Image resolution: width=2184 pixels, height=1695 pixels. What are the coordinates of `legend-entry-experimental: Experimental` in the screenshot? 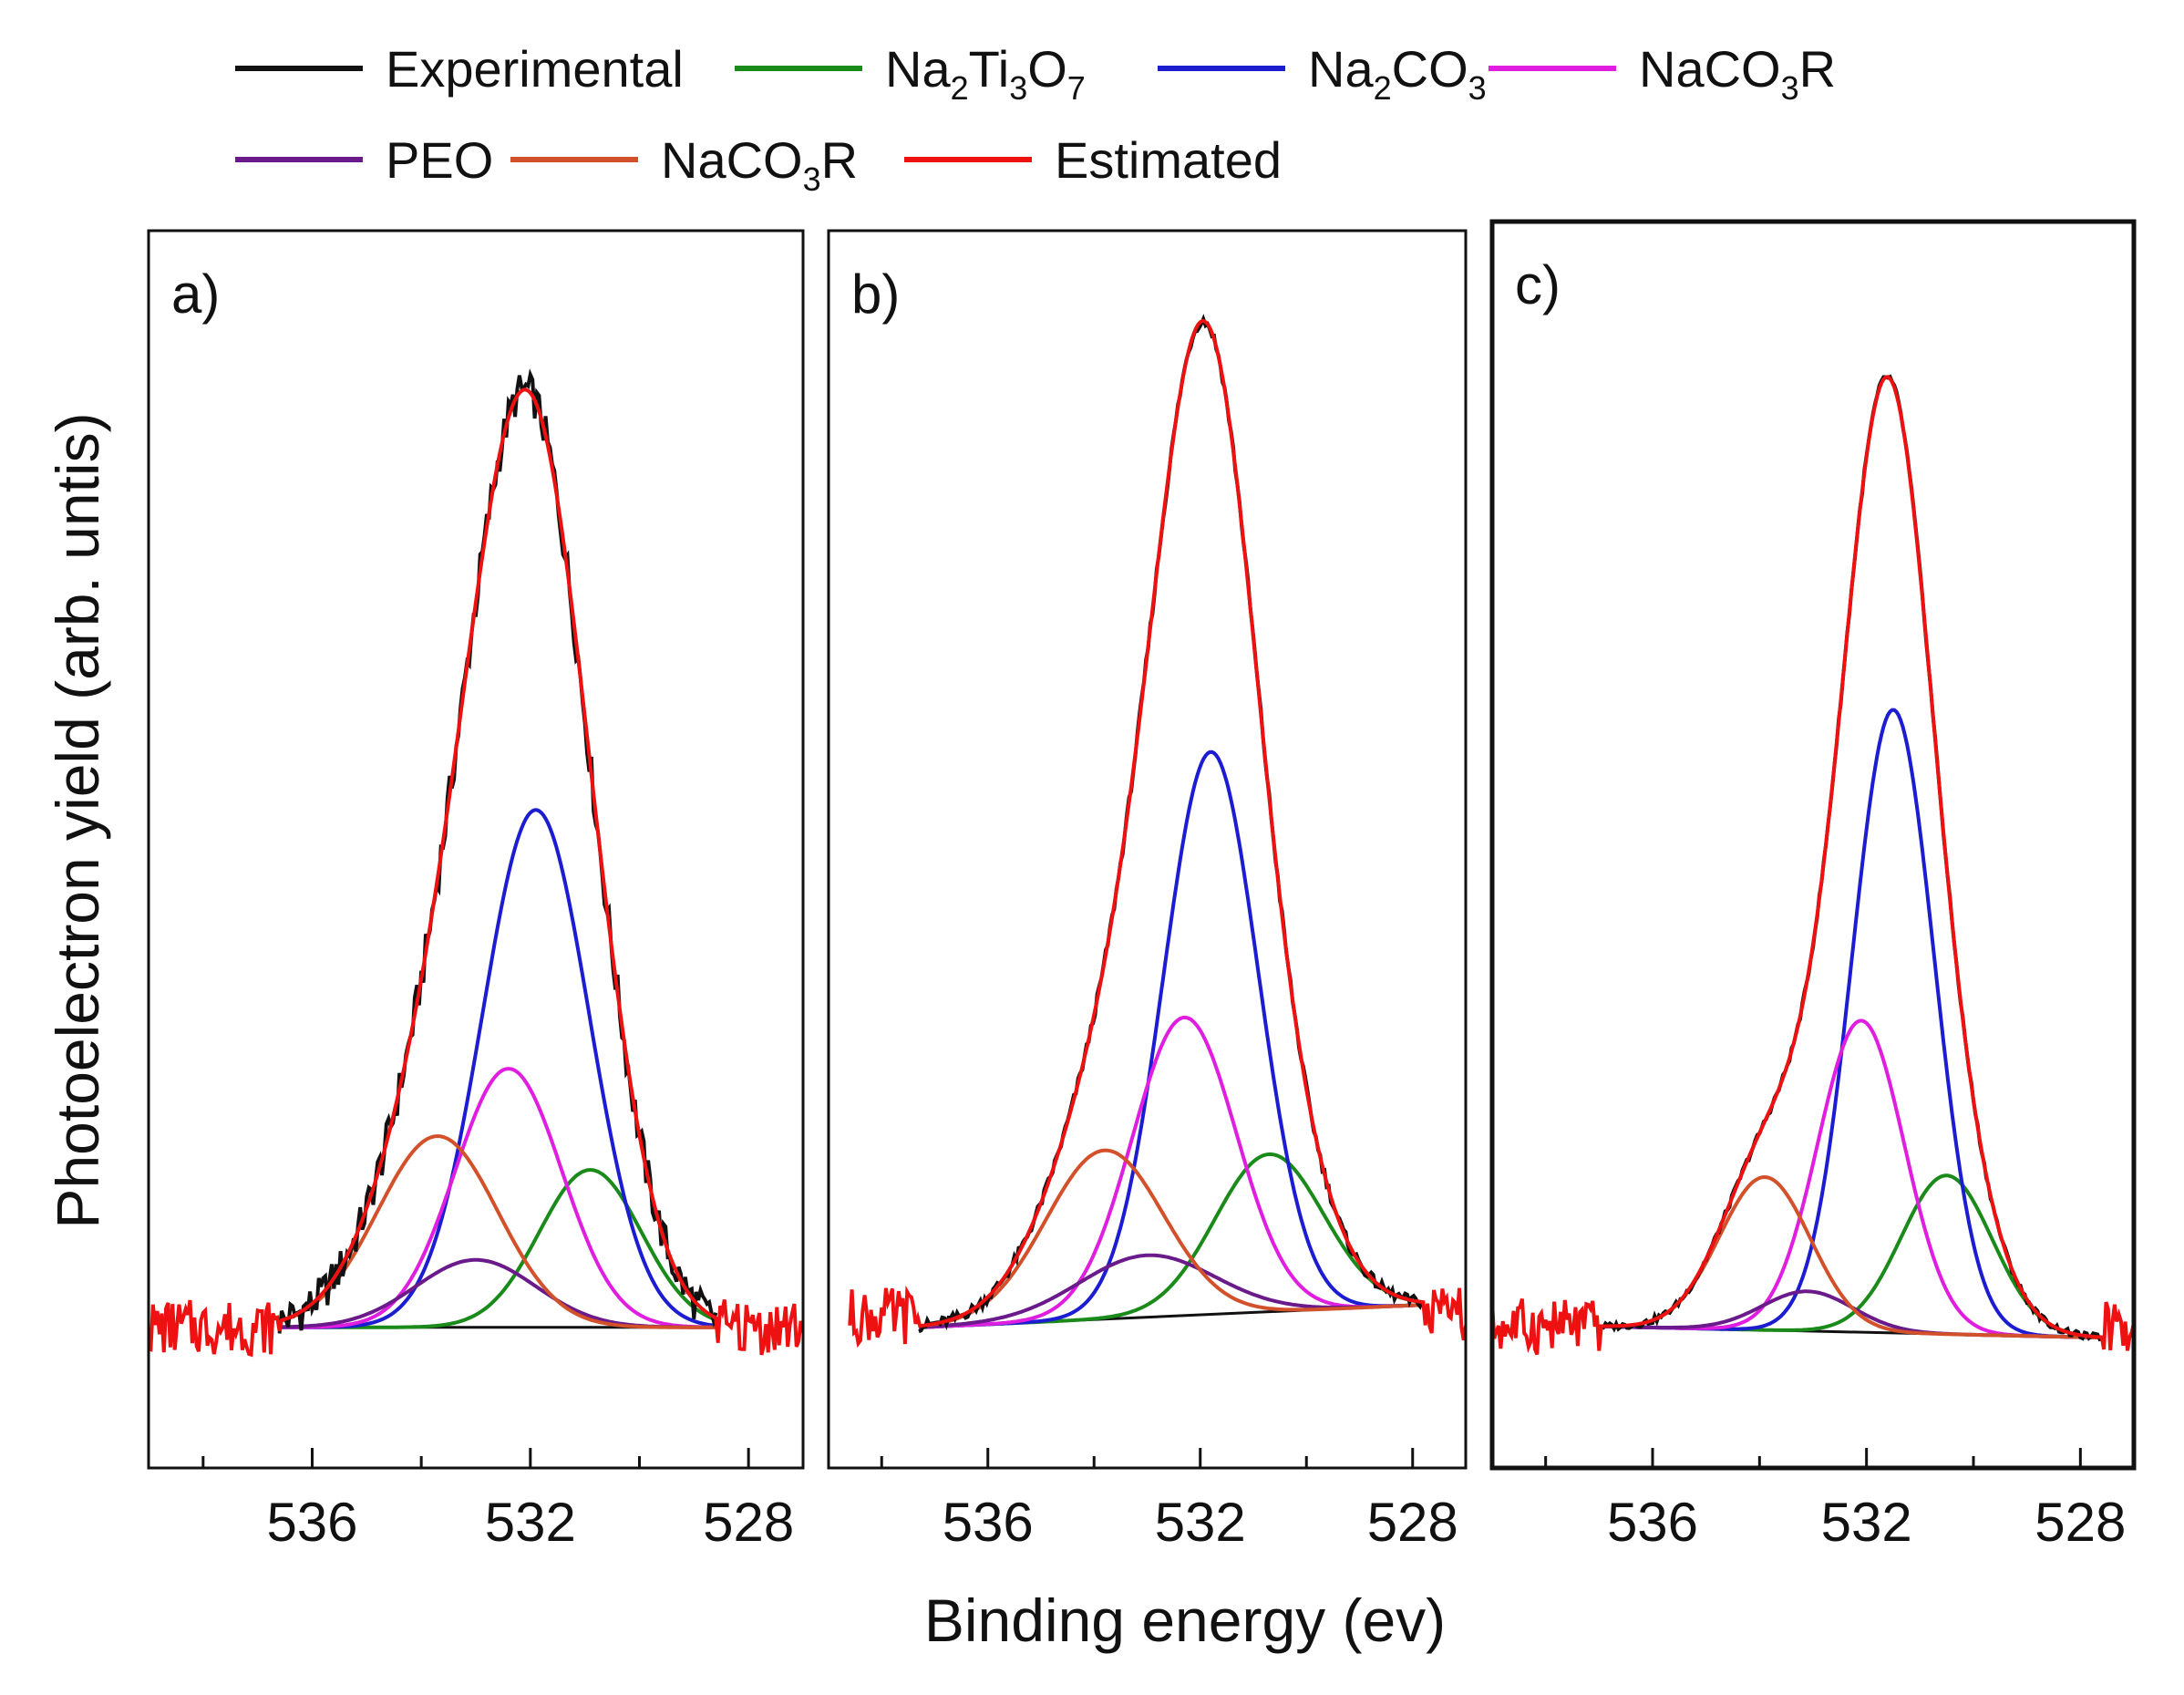 It's located at (460, 69).